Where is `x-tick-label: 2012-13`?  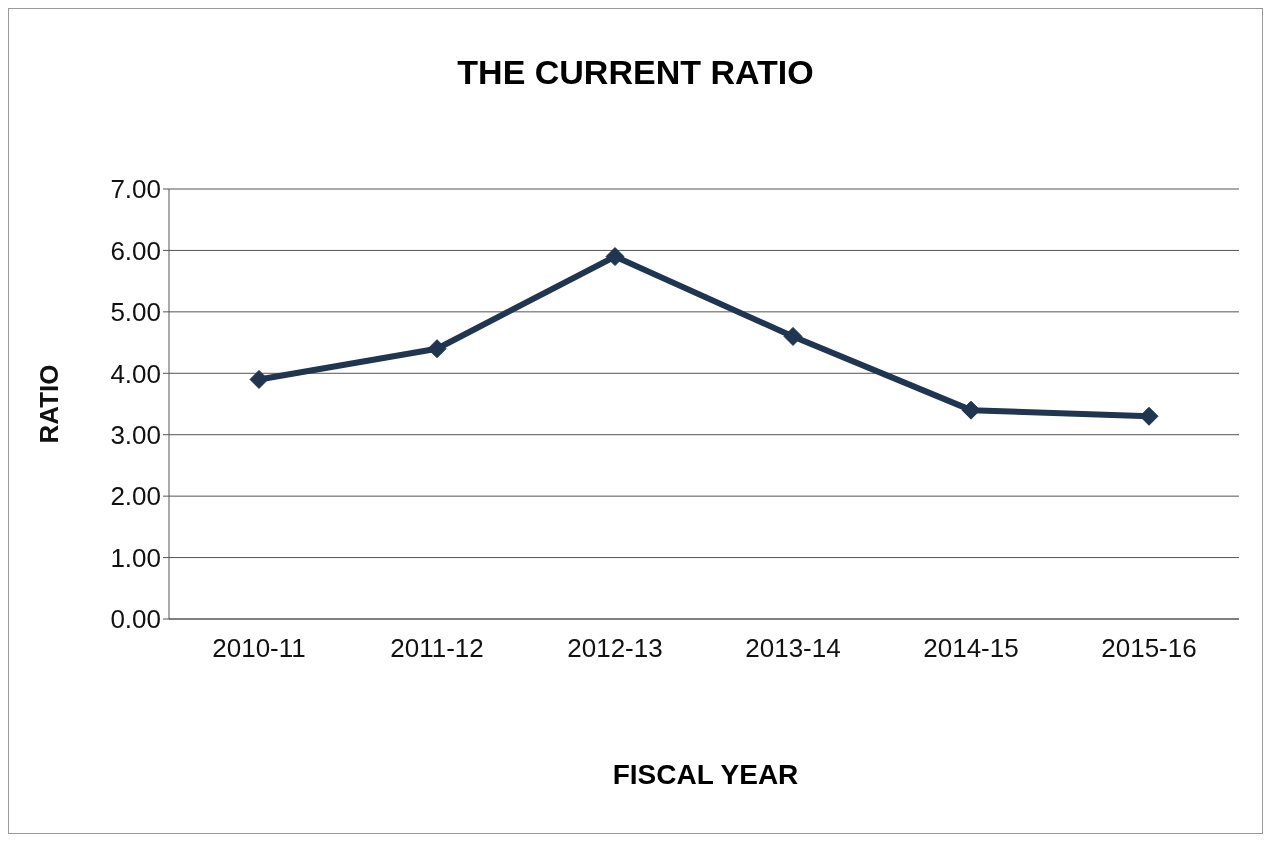 x-tick-label: 2012-13 is located at coordinates (615, 648).